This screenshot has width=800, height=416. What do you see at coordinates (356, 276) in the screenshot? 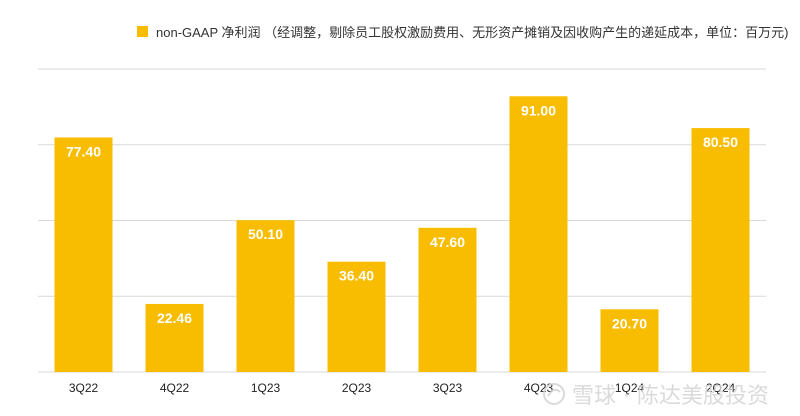
I see `data-label: 36.40` at bounding box center [356, 276].